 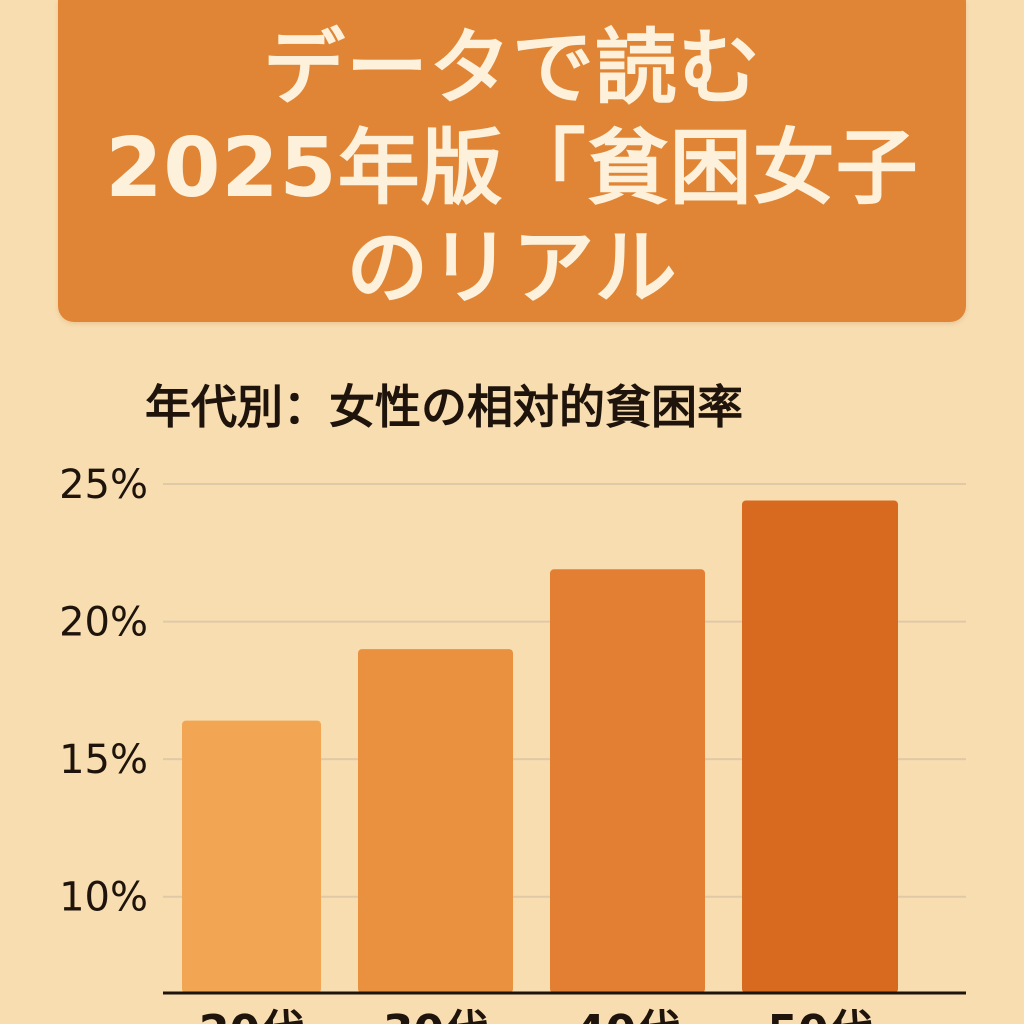 What do you see at coordinates (251, 1015) in the screenshot?
I see `x-category-label: 20代` at bounding box center [251, 1015].